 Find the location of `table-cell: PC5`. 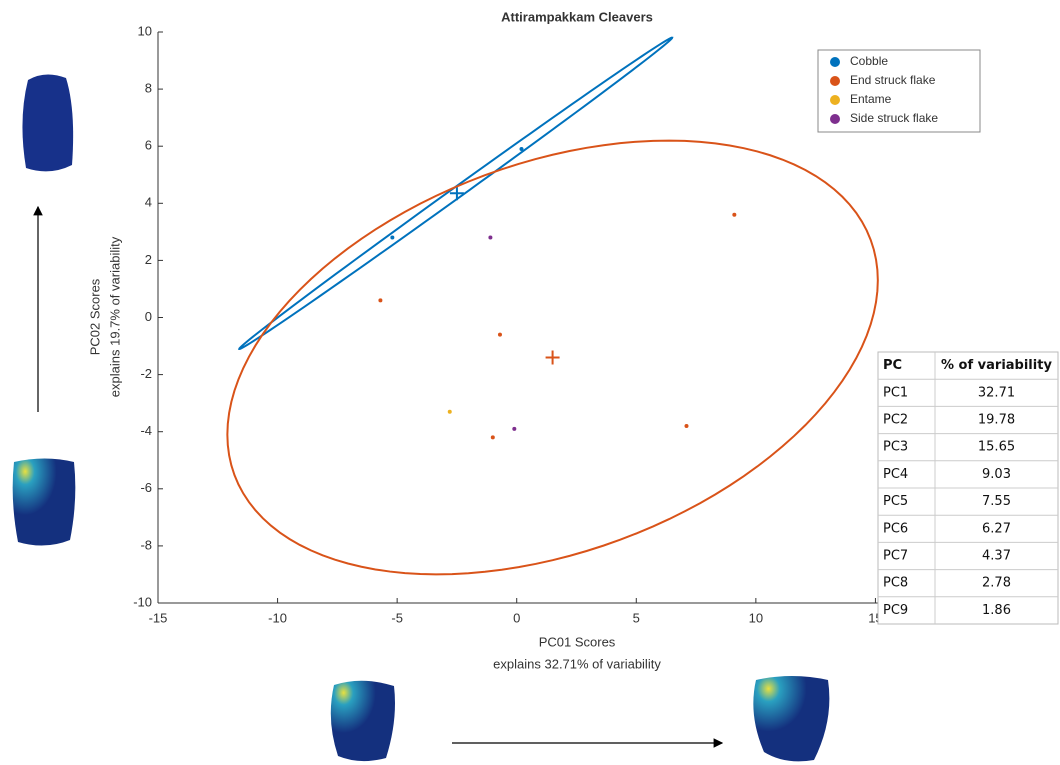

table-cell: PC5 is located at coordinates (895, 501).